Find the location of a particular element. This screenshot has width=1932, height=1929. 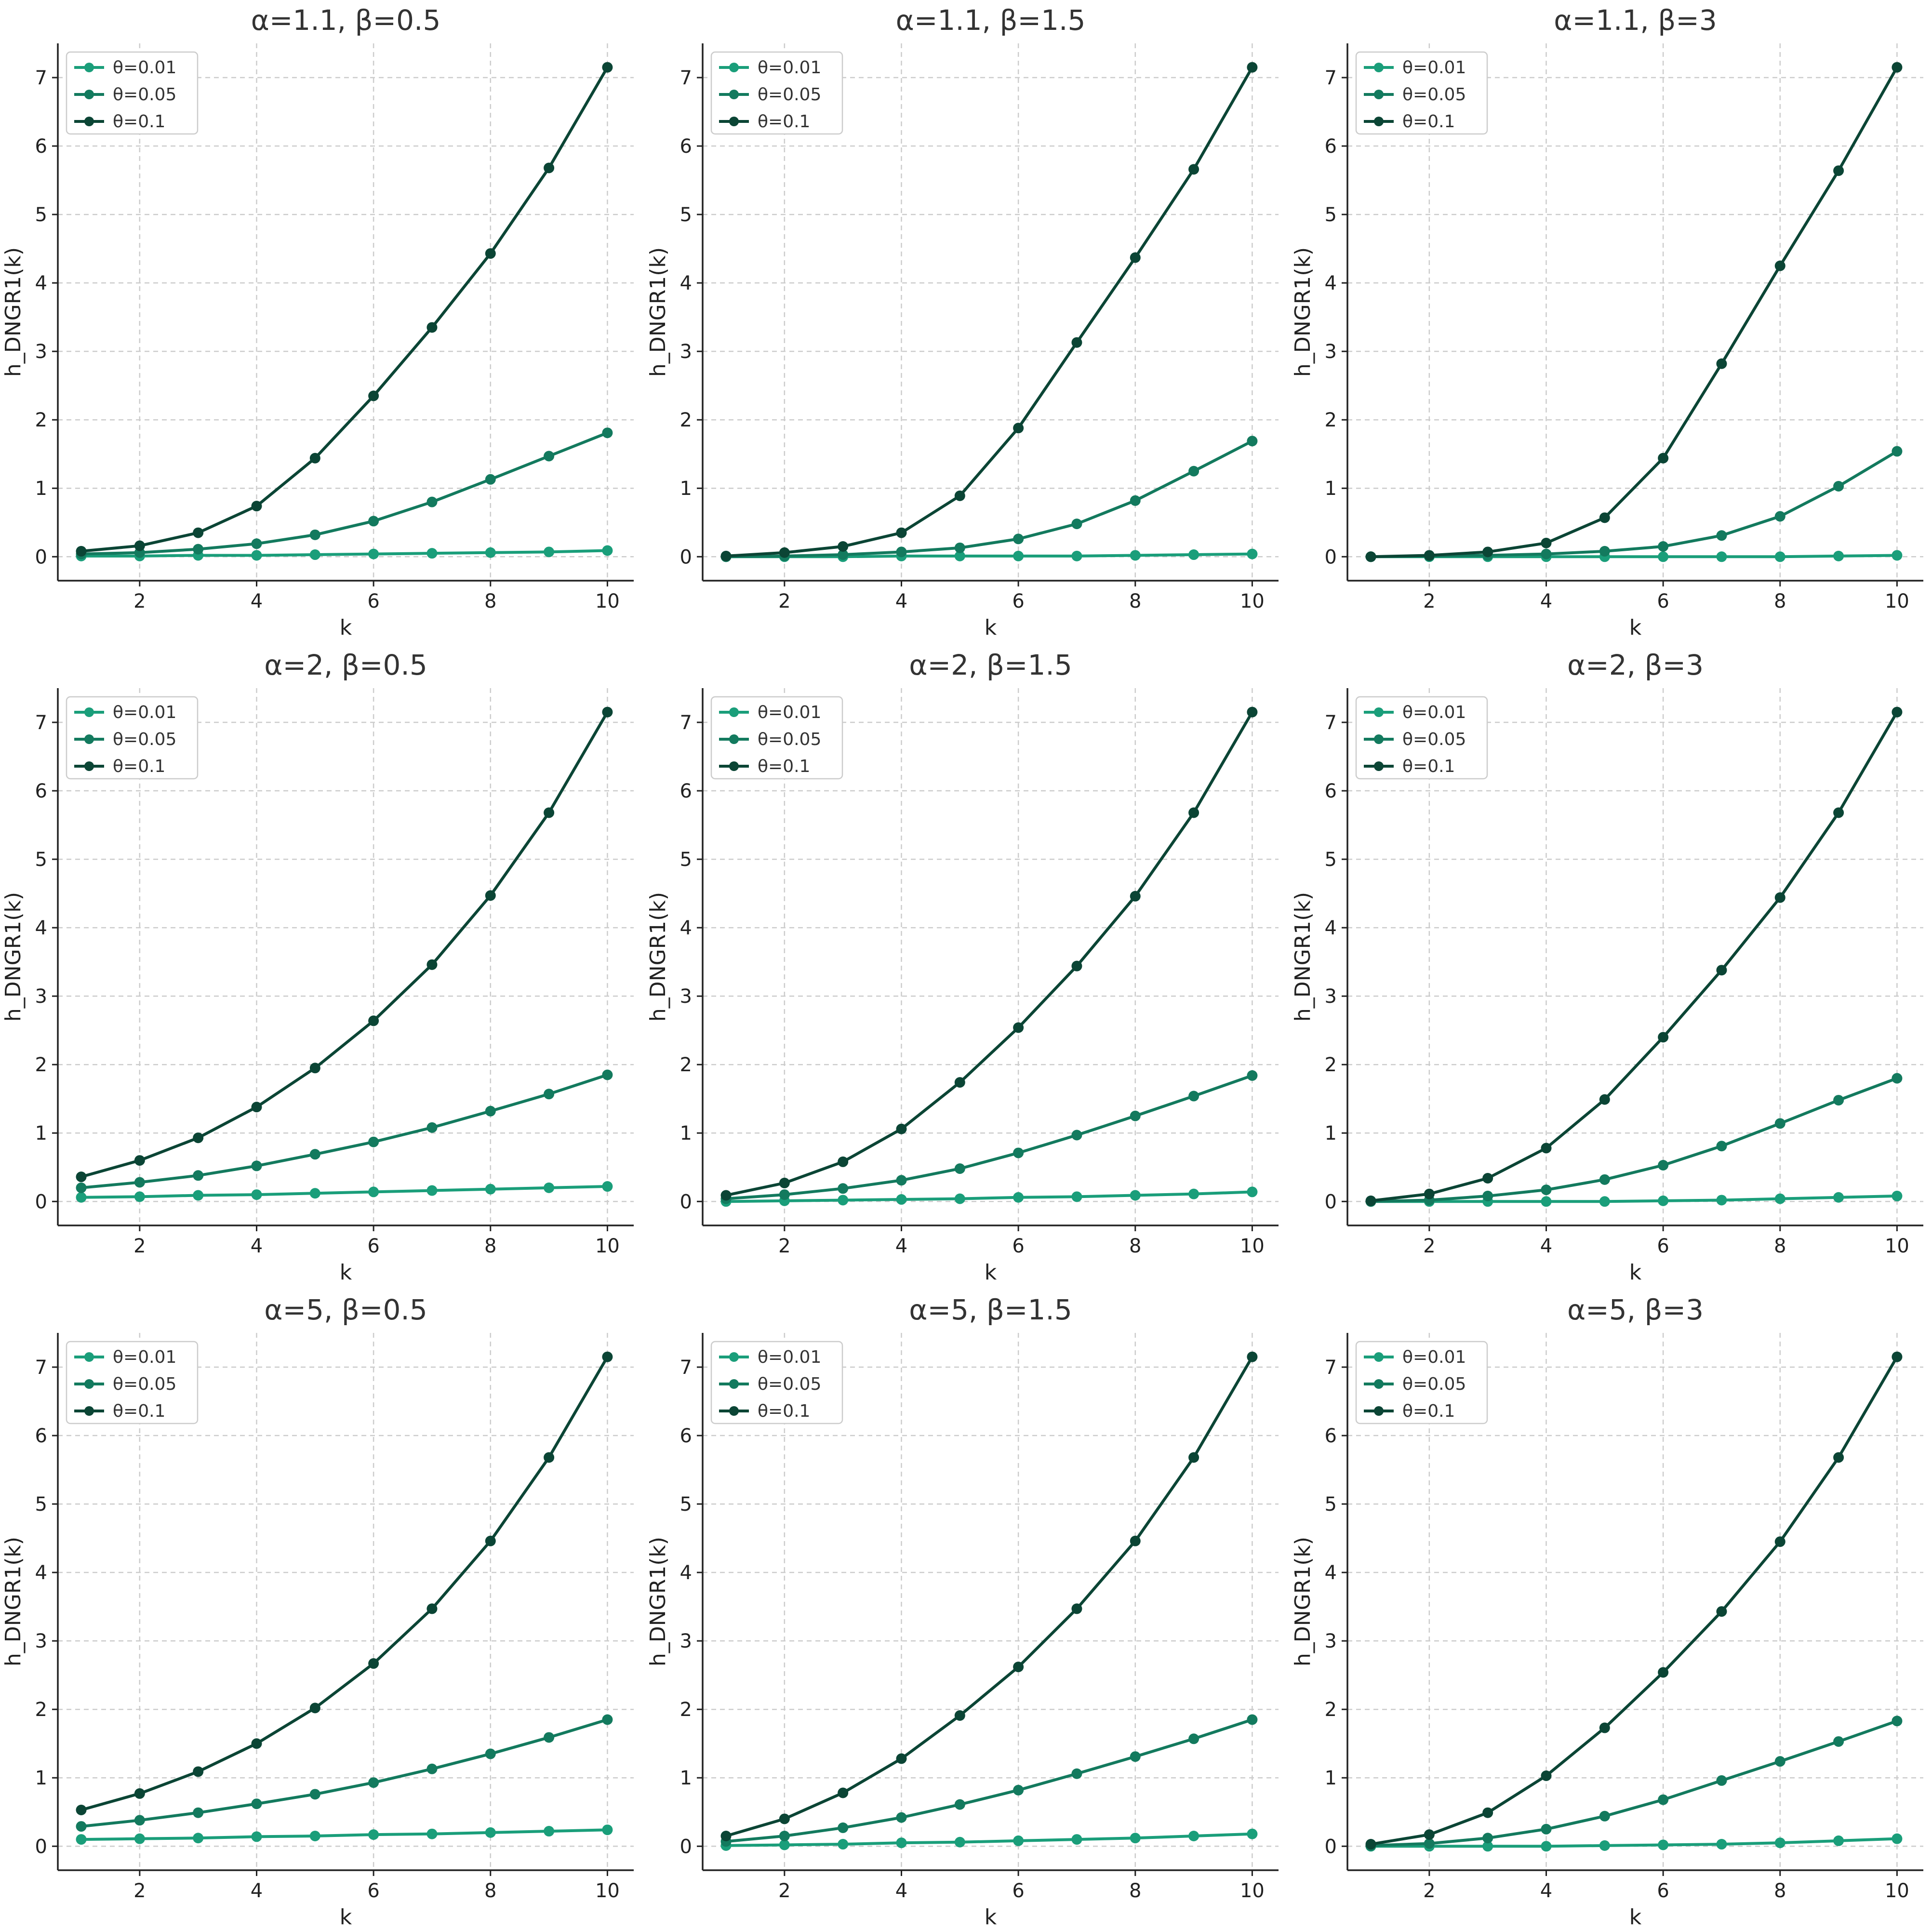

panel-title: α=2, β=0.5 is located at coordinates (345, 665).